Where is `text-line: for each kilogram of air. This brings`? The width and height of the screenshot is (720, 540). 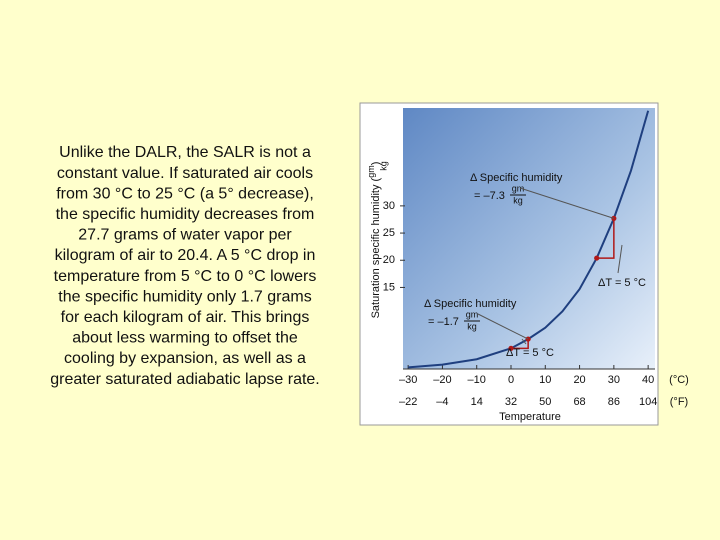 text-line: for each kilogram of air. This brings is located at coordinates (185, 317).